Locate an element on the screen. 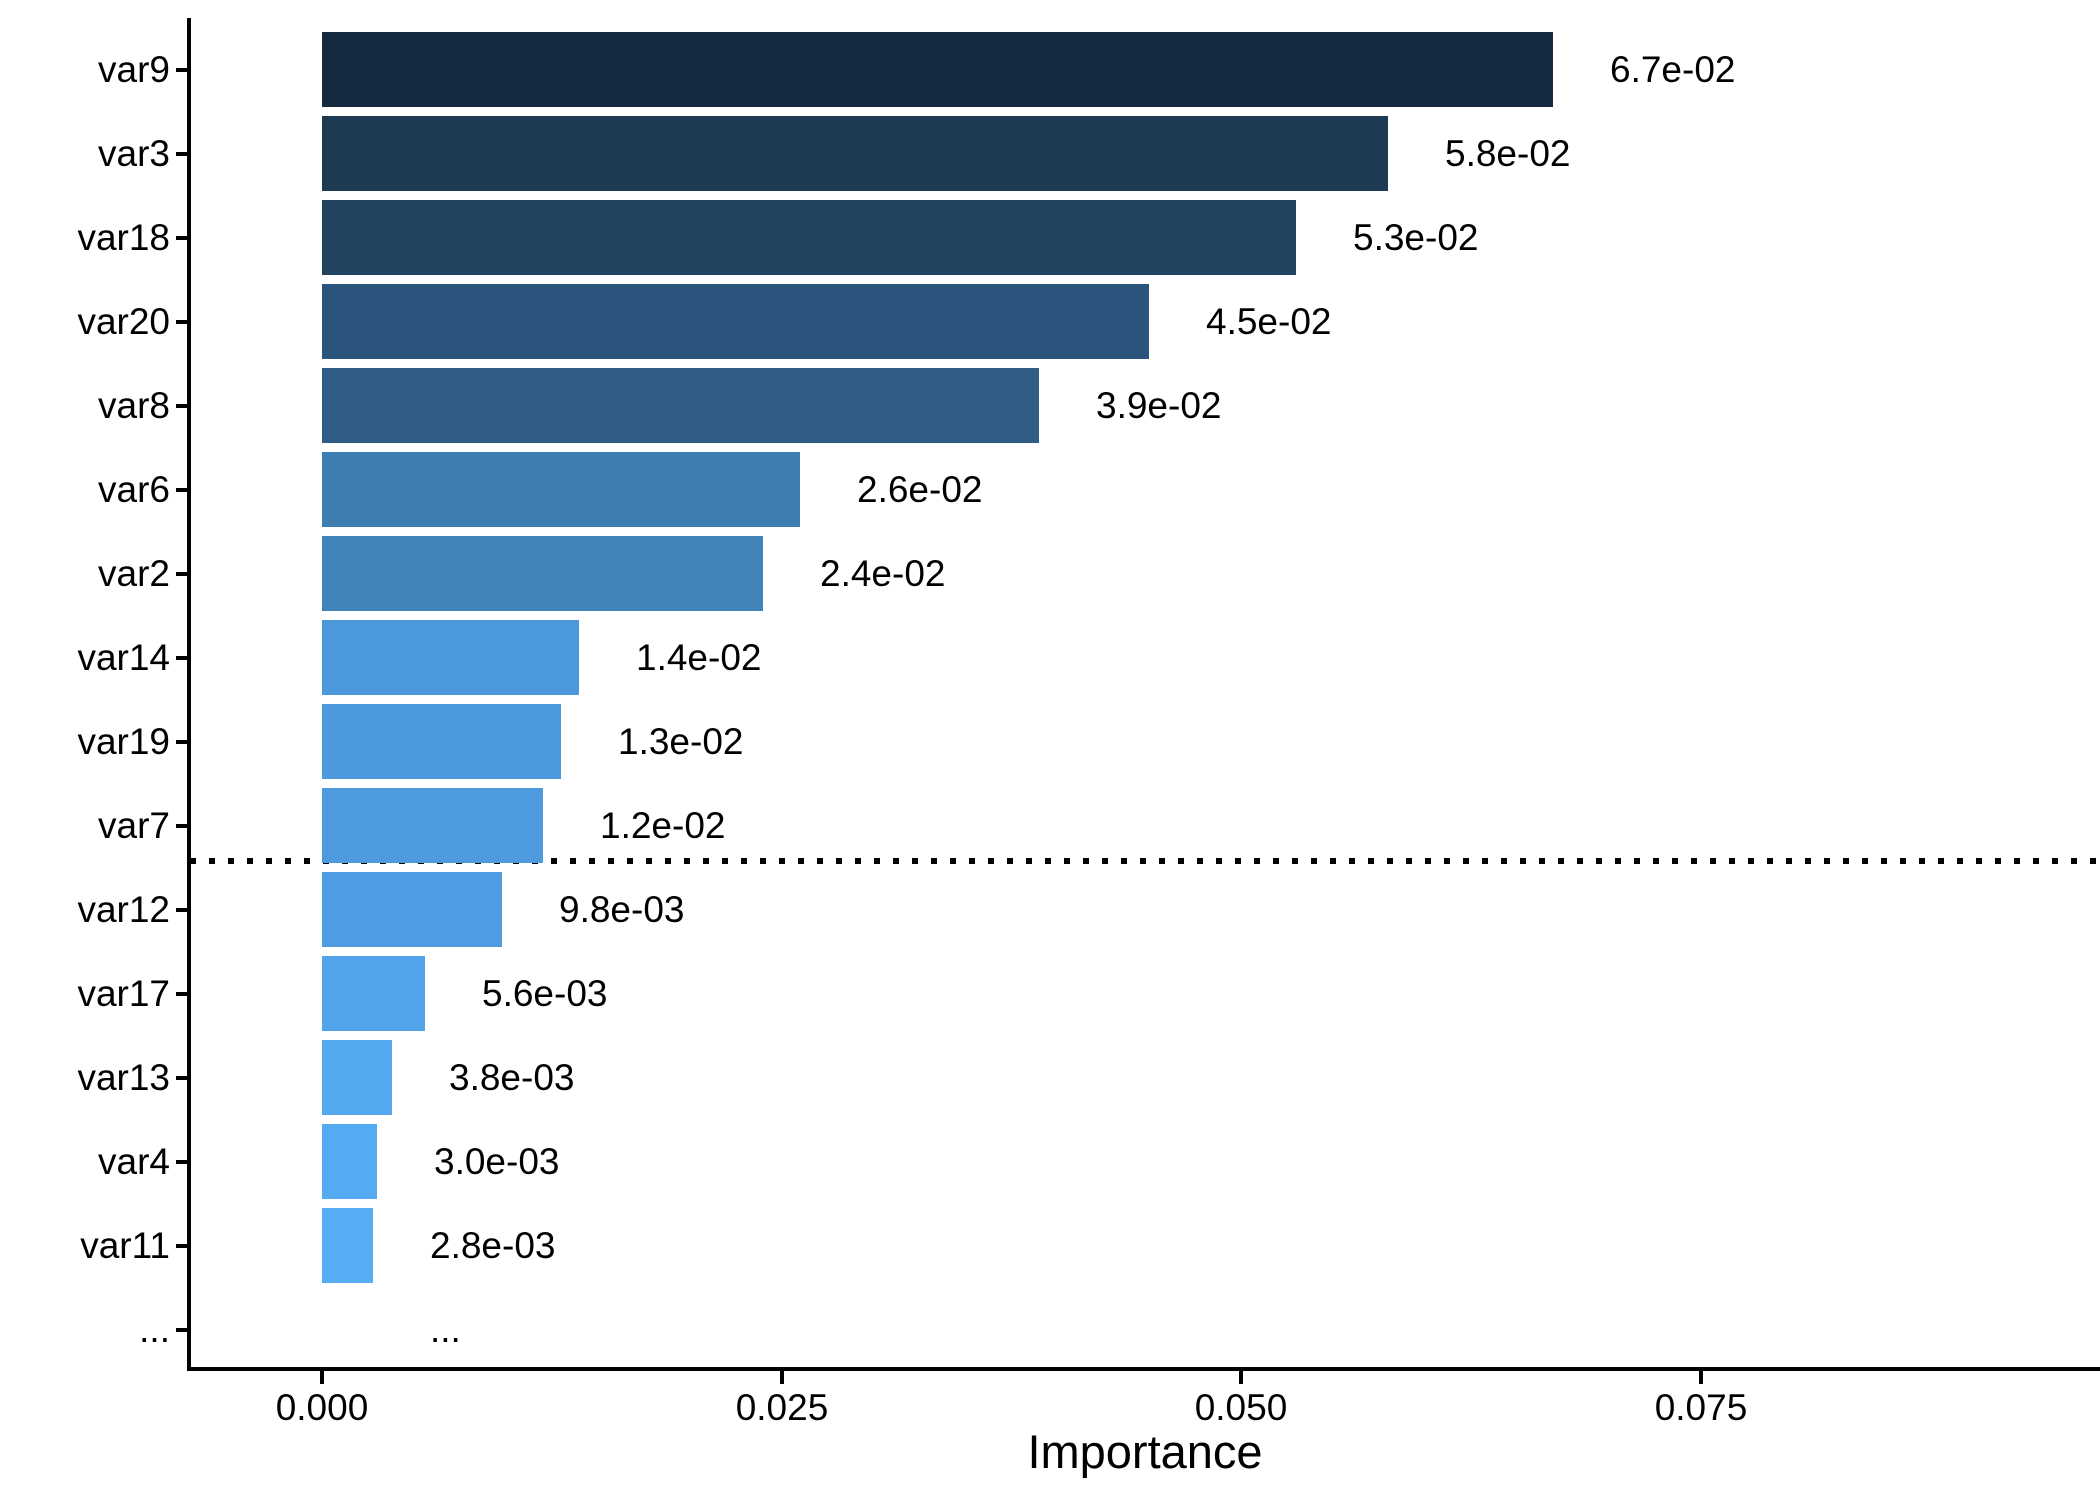  y-axis-label: var2 is located at coordinates (134, 573).